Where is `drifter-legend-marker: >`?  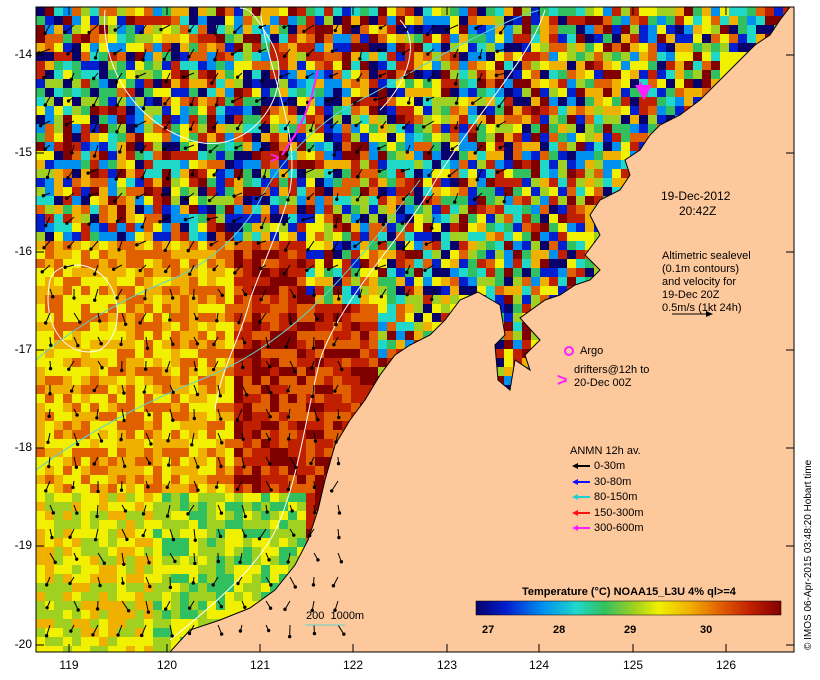
drifter-legend-marker: > is located at coordinates (562, 380).